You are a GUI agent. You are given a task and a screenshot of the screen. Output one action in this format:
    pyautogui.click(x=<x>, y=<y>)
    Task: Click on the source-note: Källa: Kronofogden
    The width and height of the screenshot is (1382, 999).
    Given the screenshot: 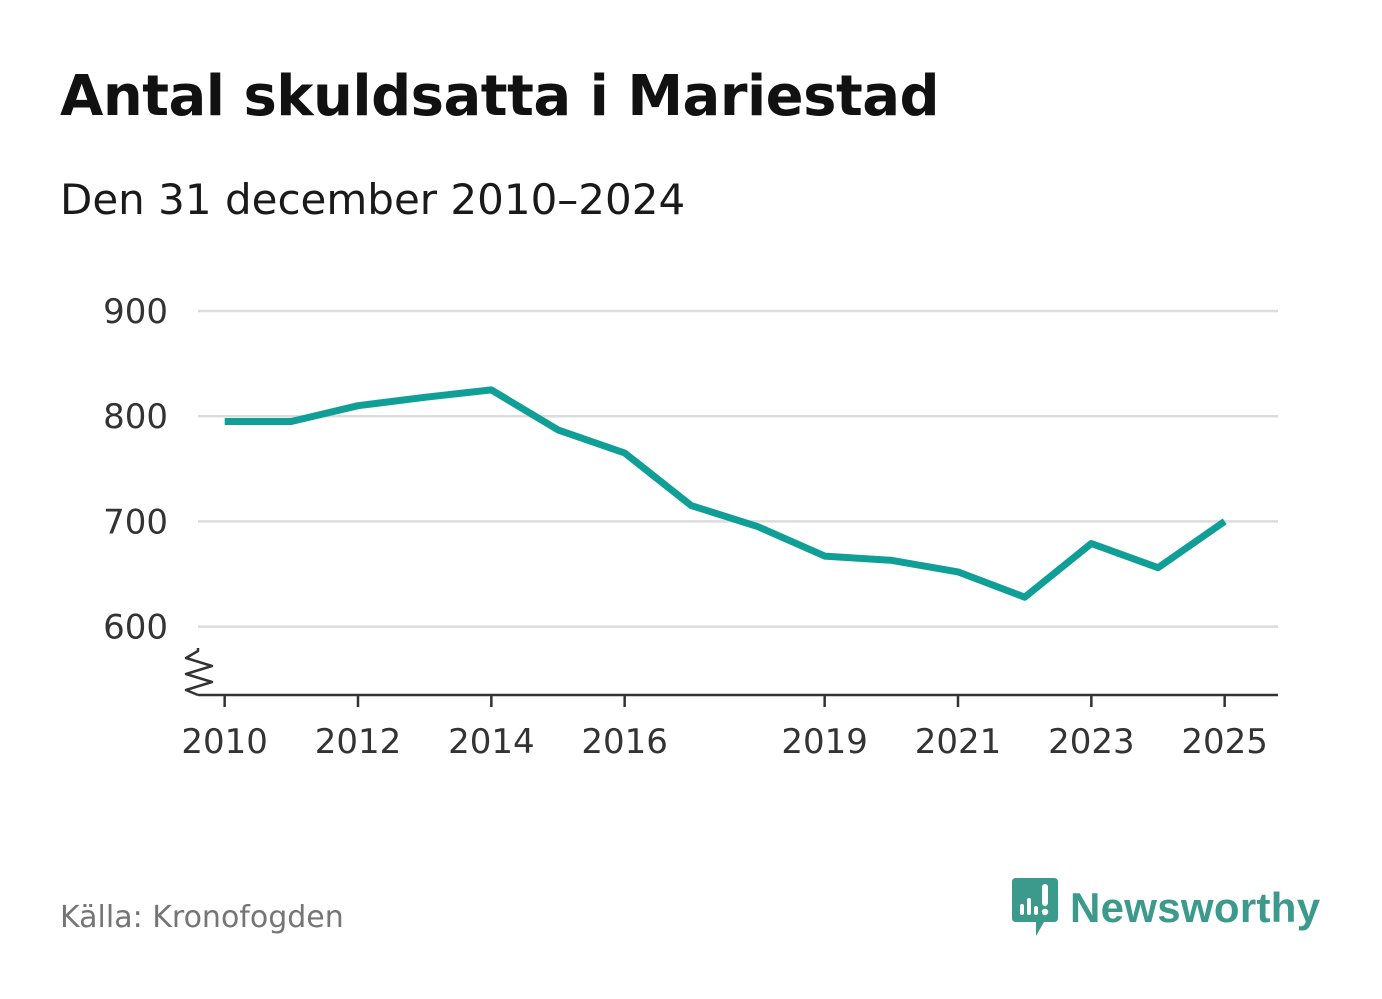 What is the action you would take?
    pyautogui.click(x=202, y=917)
    